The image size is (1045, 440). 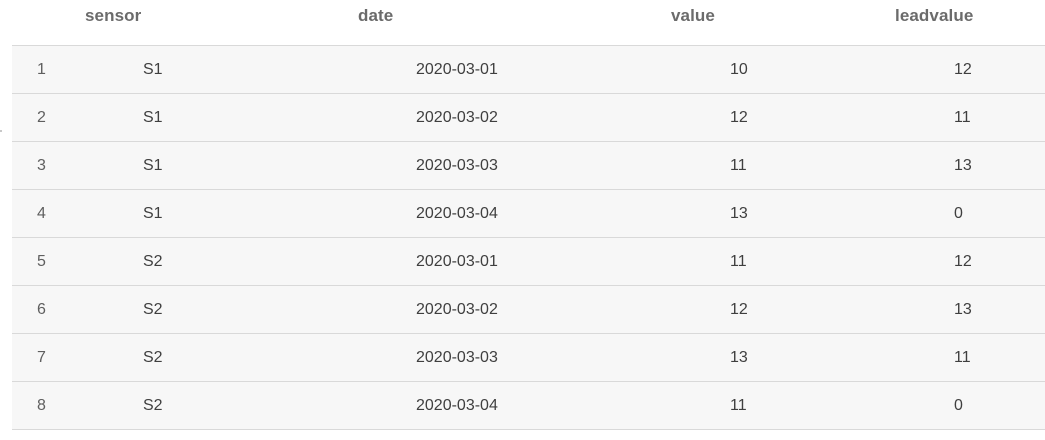 I want to click on column-header-sensor: sensor, so click(x=113, y=15).